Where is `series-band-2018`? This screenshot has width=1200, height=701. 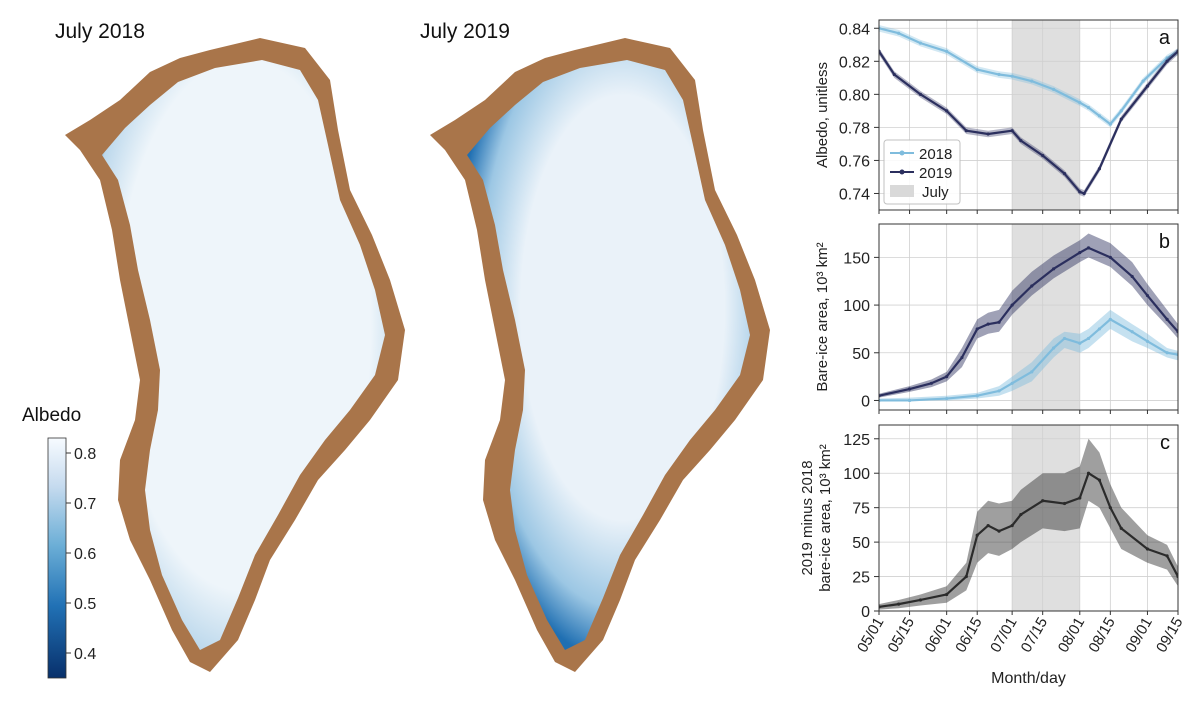
series-band-2018 is located at coordinates (1028, 355).